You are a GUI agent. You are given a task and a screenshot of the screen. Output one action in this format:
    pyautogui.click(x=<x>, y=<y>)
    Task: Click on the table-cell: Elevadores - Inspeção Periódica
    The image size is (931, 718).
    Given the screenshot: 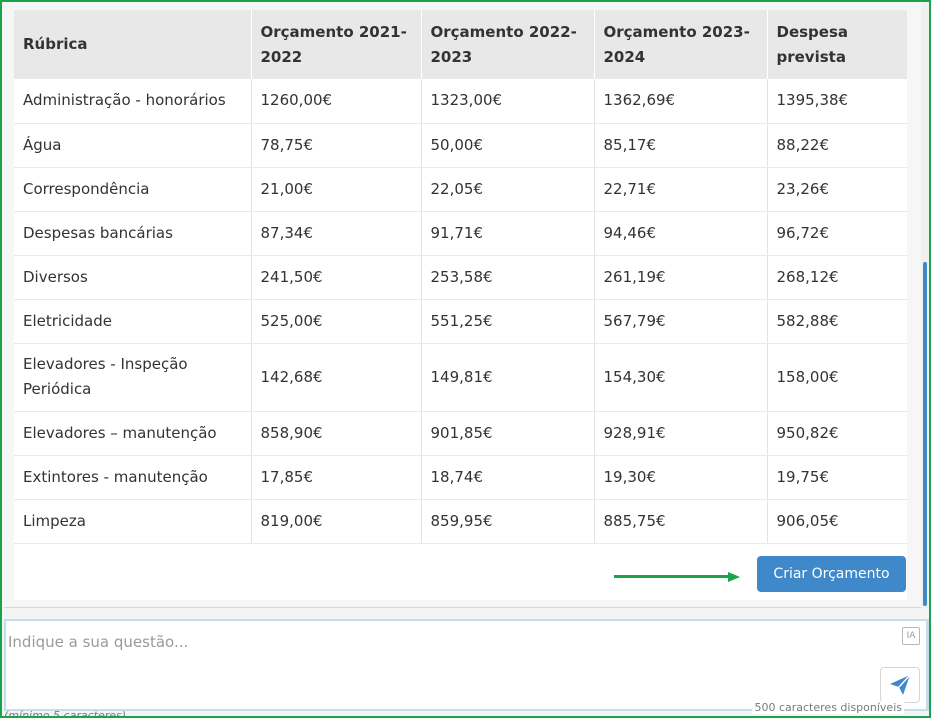 What is the action you would take?
    pyautogui.click(x=133, y=377)
    